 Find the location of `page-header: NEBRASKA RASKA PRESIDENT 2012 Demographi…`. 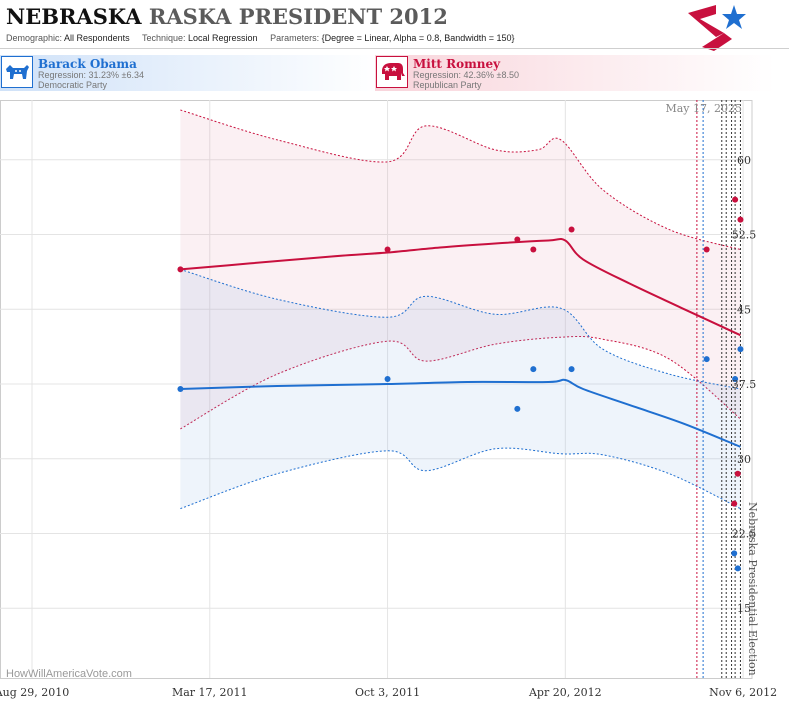

page-header: NEBRASKA RASKA PRESIDENT 2012 Demographi… is located at coordinates (394, 28).